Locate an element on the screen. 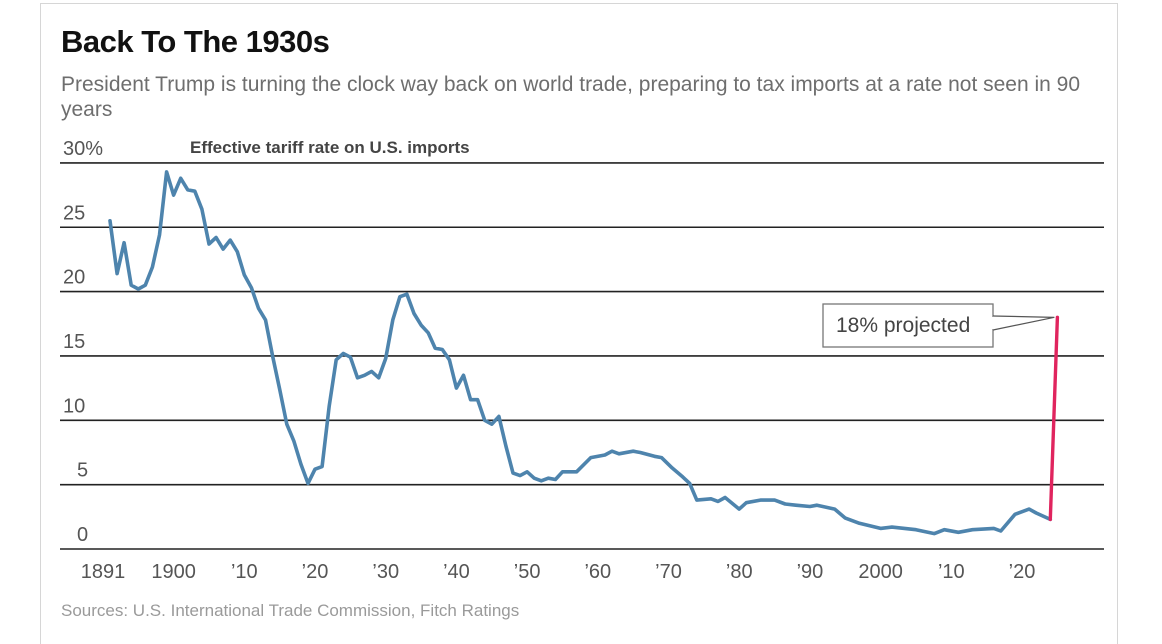 This screenshot has height=644, width=1162. chart-title: Back To The 1930s is located at coordinates (195, 41).